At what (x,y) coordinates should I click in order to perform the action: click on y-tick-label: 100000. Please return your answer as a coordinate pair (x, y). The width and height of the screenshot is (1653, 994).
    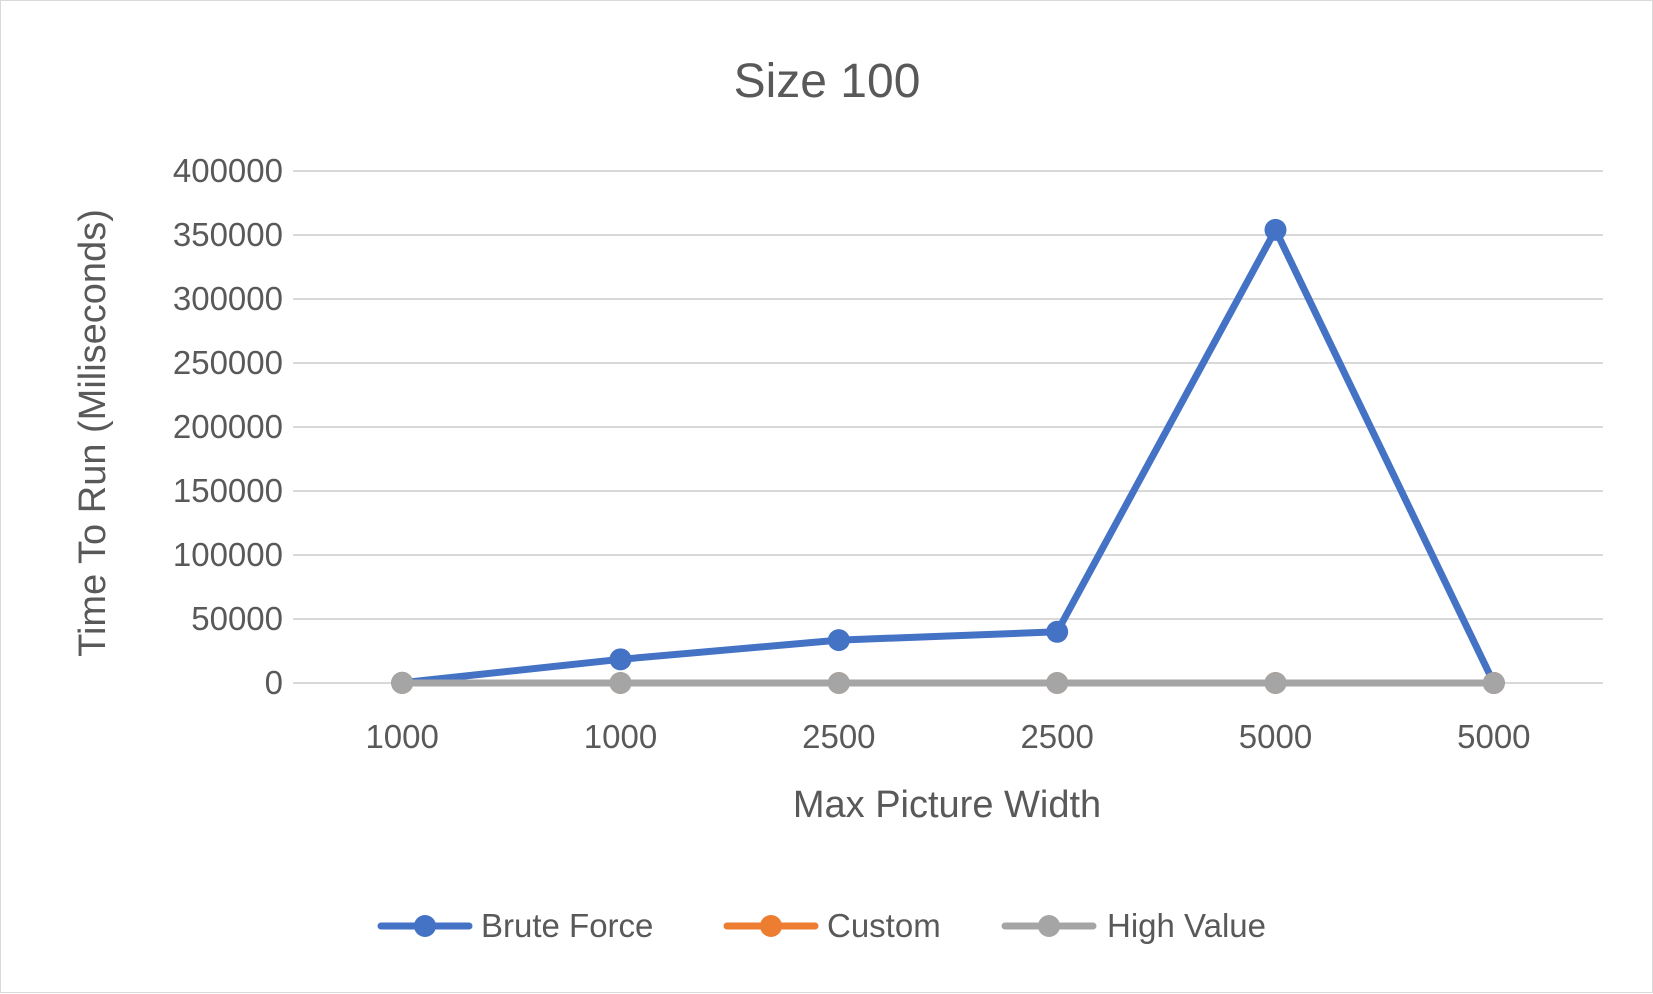
    Looking at the image, I should click on (228, 554).